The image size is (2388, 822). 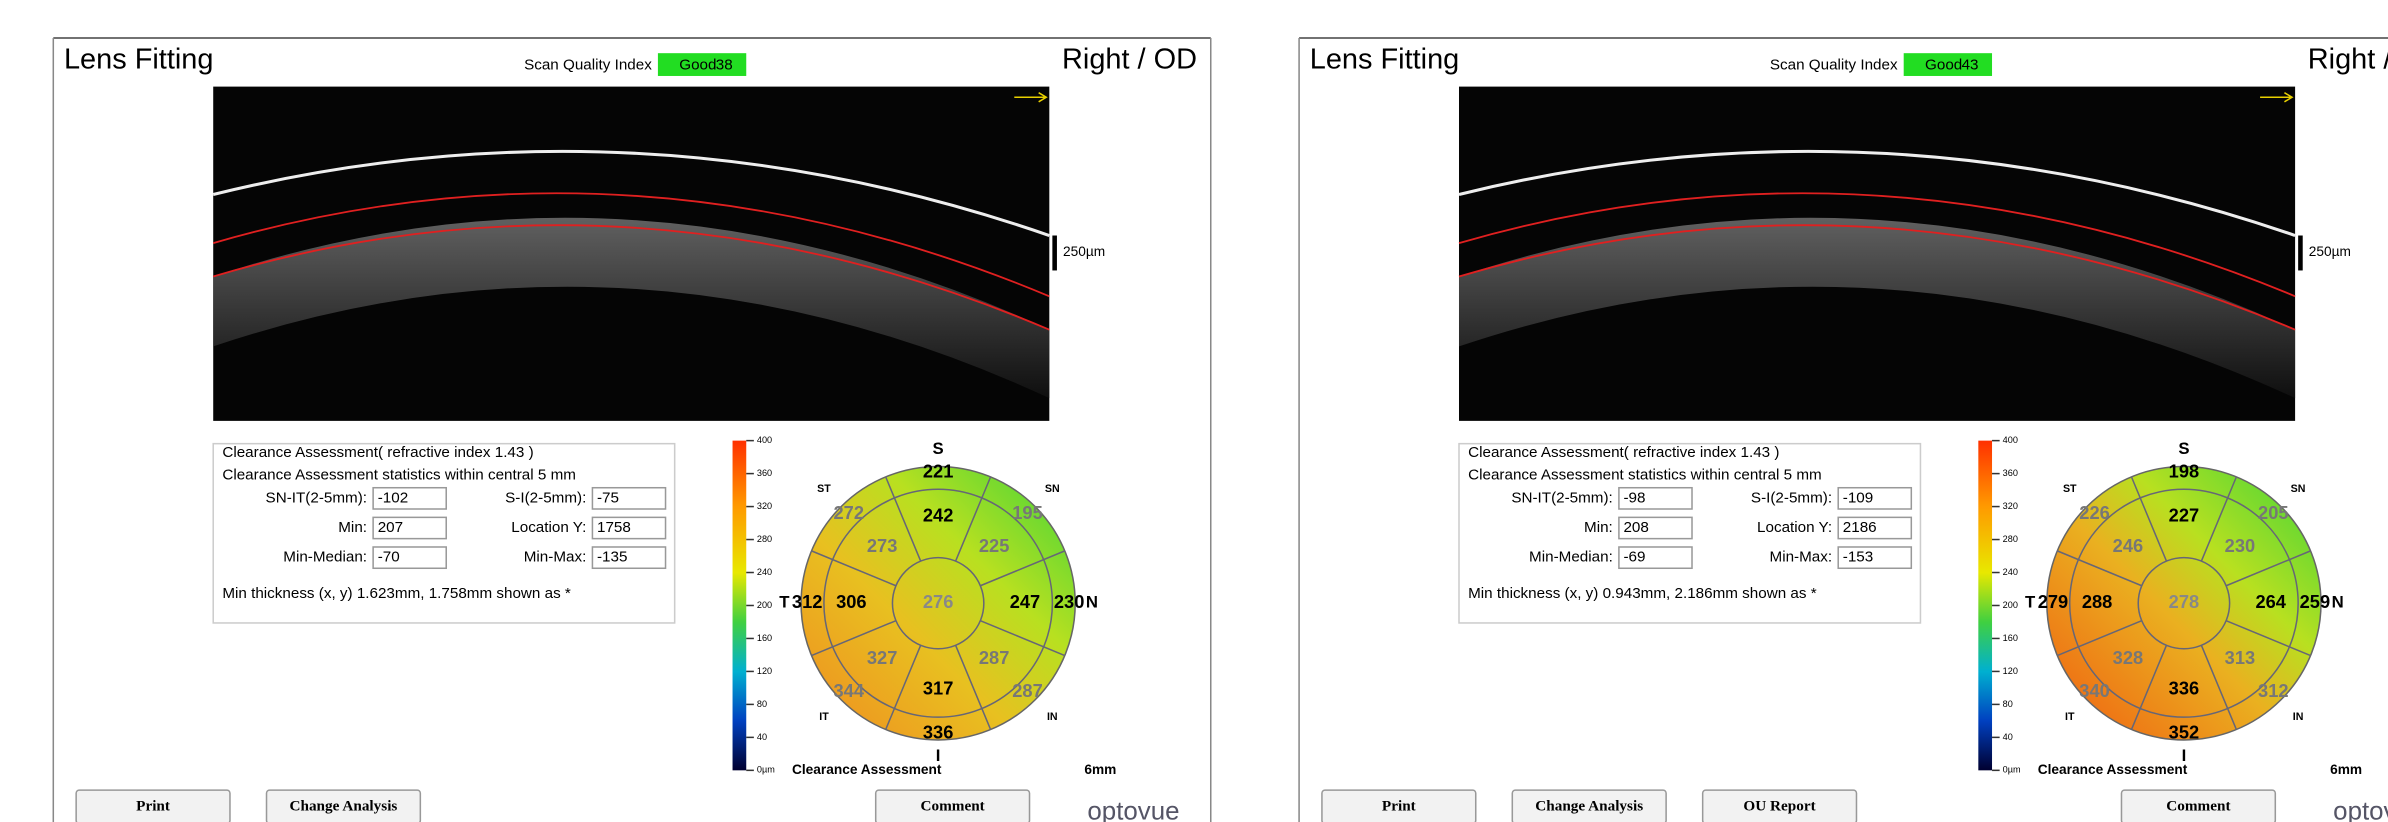 I want to click on button-label: Comment, so click(x=952, y=805).